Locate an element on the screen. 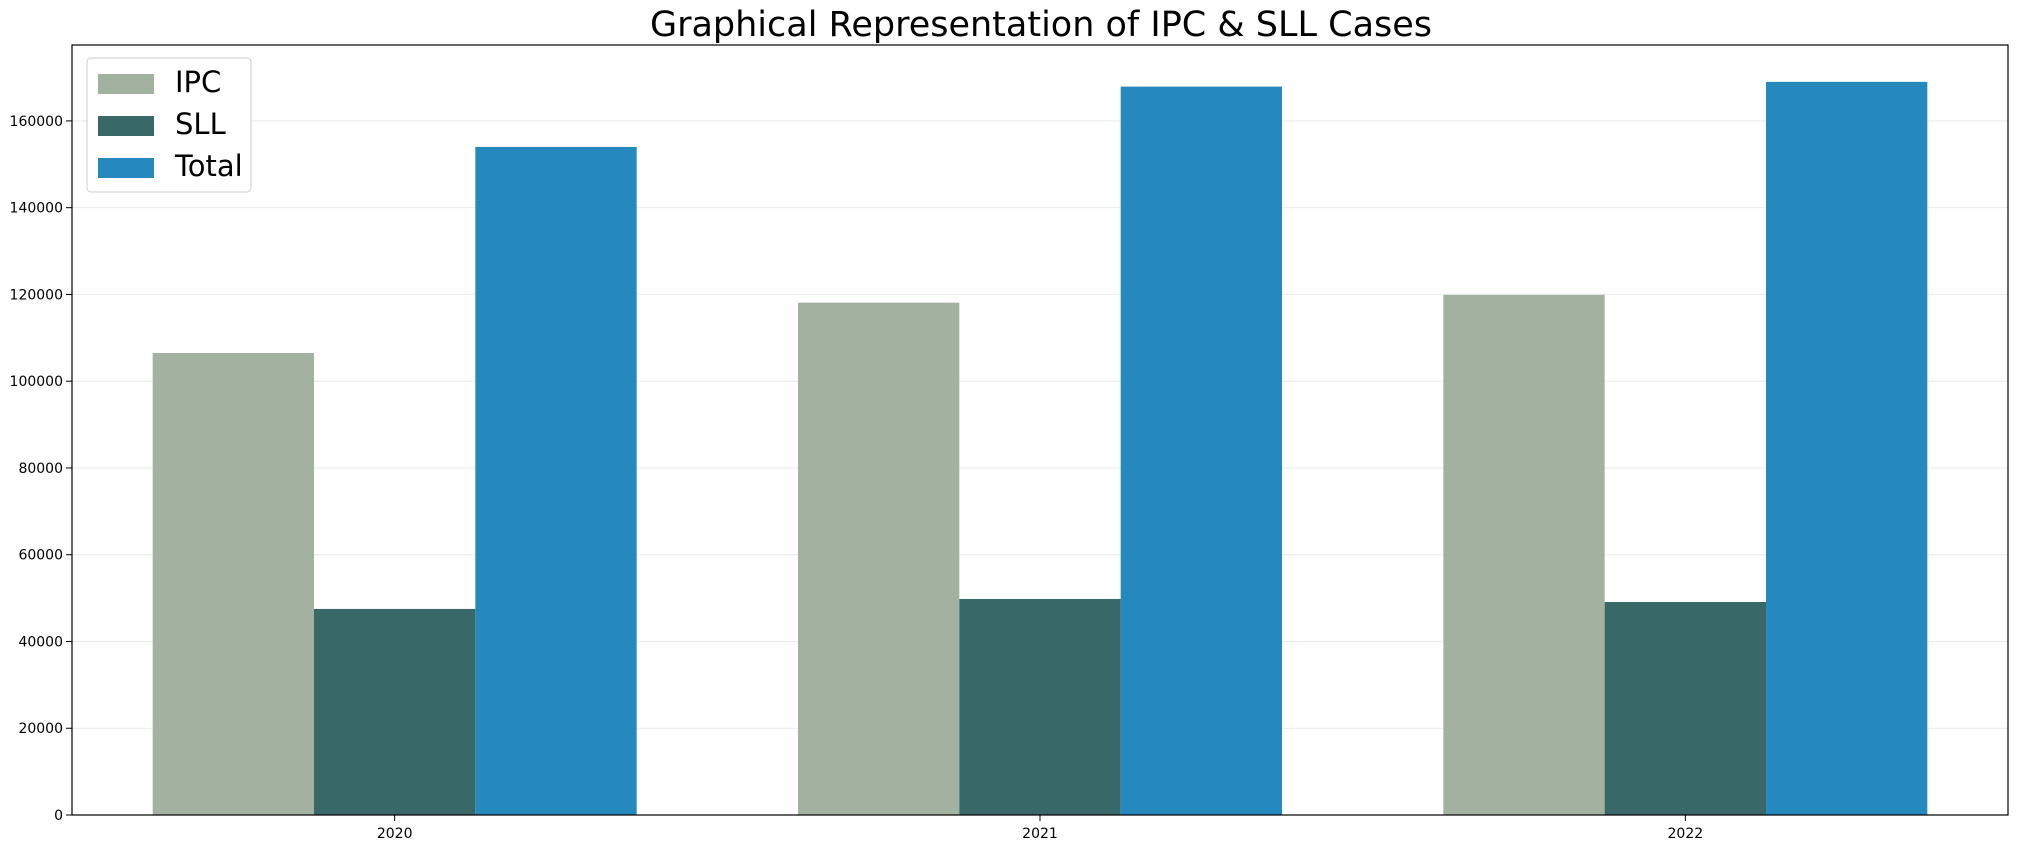 The image size is (2020, 853). bar-total-2022 is located at coordinates (1847, 448).